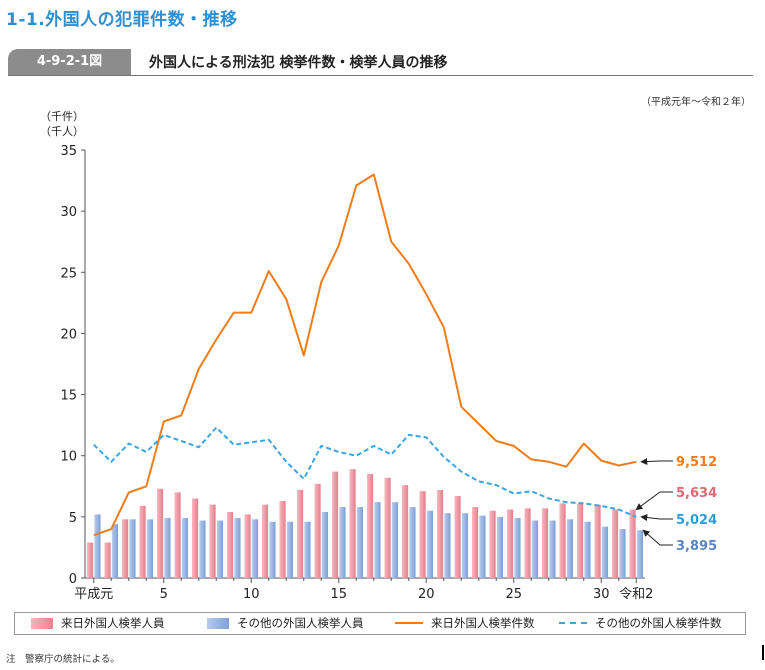 This screenshot has width=765, height=670. What do you see at coordinates (658, 623) in the screenshot?
I see `legend-label: その他の外国人検挙件数` at bounding box center [658, 623].